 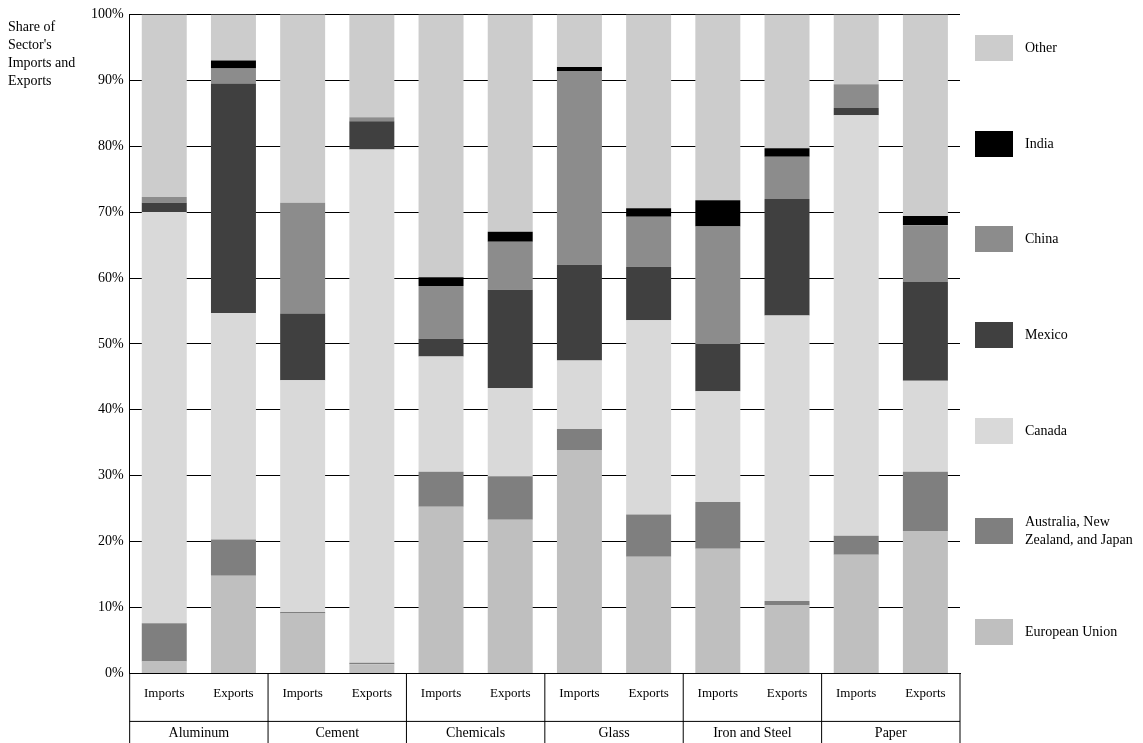 What do you see at coordinates (752, 733) in the screenshot?
I see `text: Iron and Steel` at bounding box center [752, 733].